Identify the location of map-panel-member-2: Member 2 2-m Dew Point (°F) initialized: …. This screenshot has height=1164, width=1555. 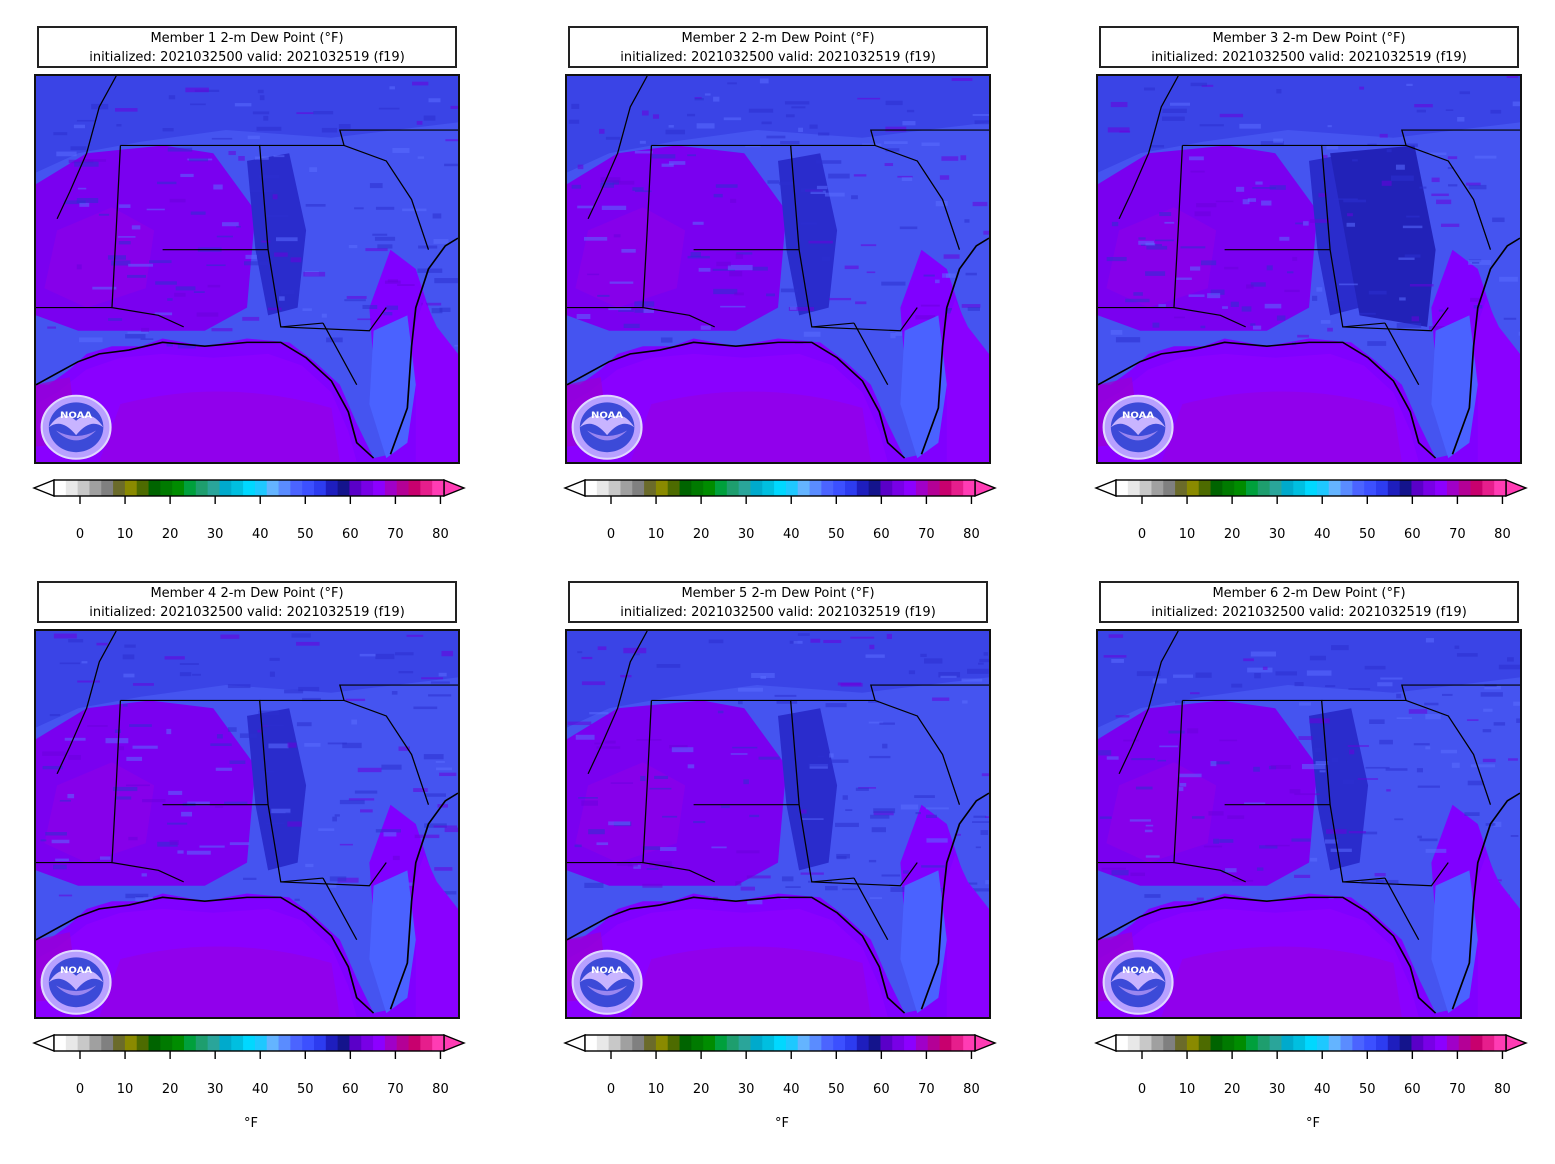
(766, 285).